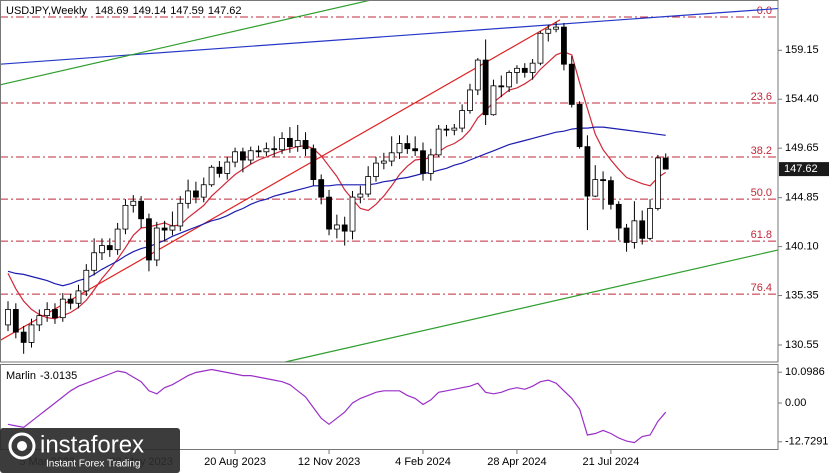  What do you see at coordinates (802, 50) in the screenshot?
I see `y-tick-label: 159.15` at bounding box center [802, 50].